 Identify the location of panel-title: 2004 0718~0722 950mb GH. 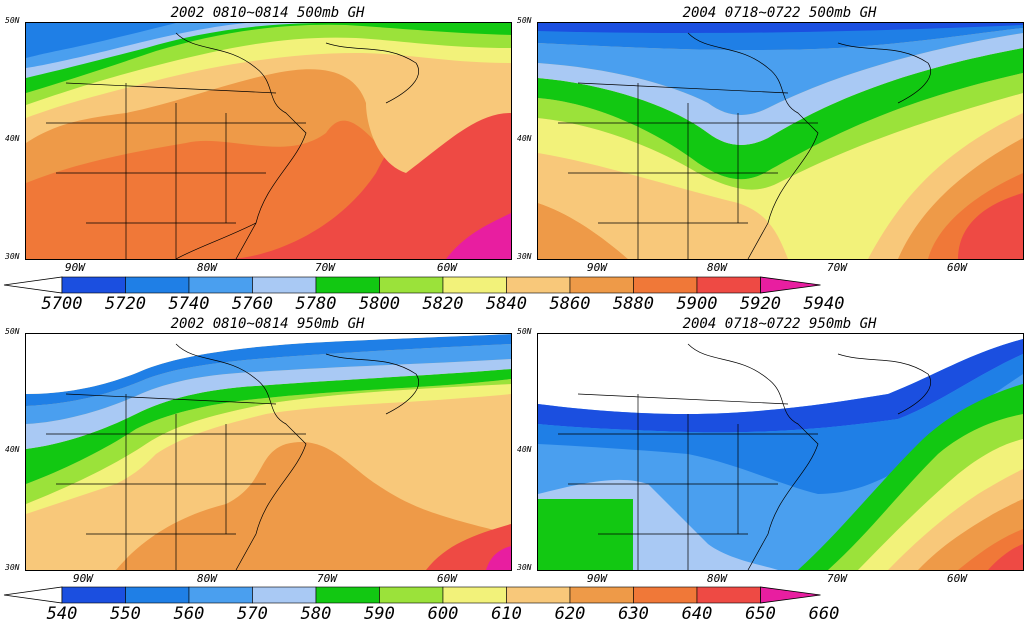
(779, 324).